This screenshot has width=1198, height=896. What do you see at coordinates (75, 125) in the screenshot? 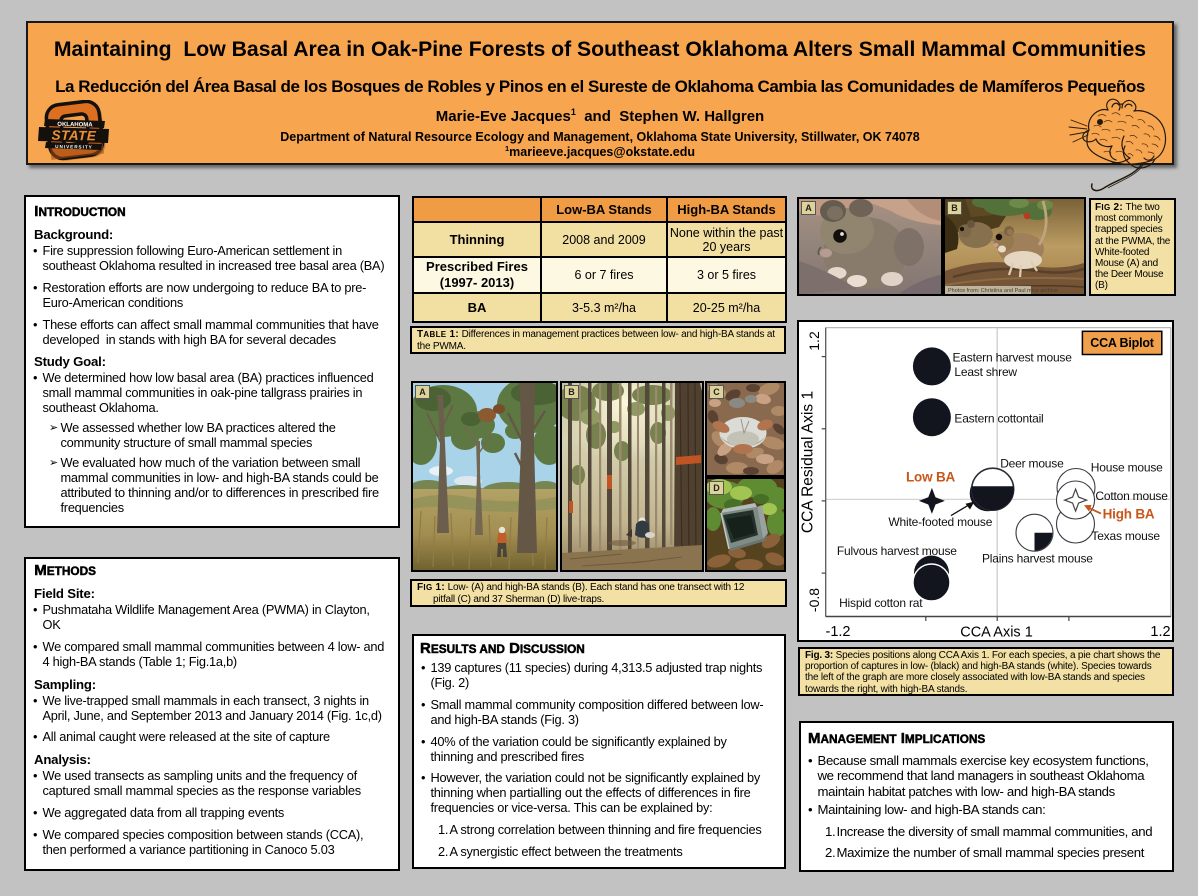
I see `svg-text: OKLAHOMA` at bounding box center [75, 125].